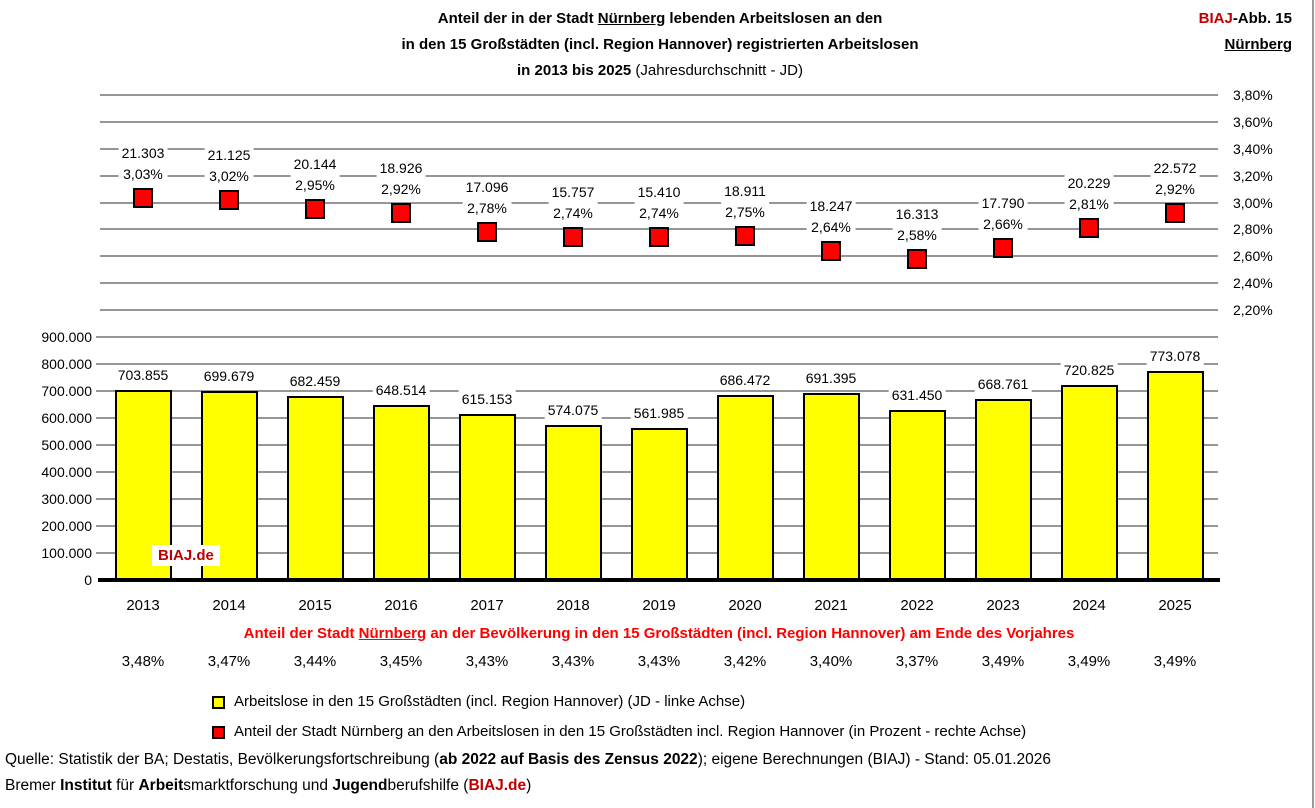 Image resolution: width=1315 pixels, height=808 pixels. What do you see at coordinates (831, 378) in the screenshot?
I see `bar-value-label: 691.395` at bounding box center [831, 378].